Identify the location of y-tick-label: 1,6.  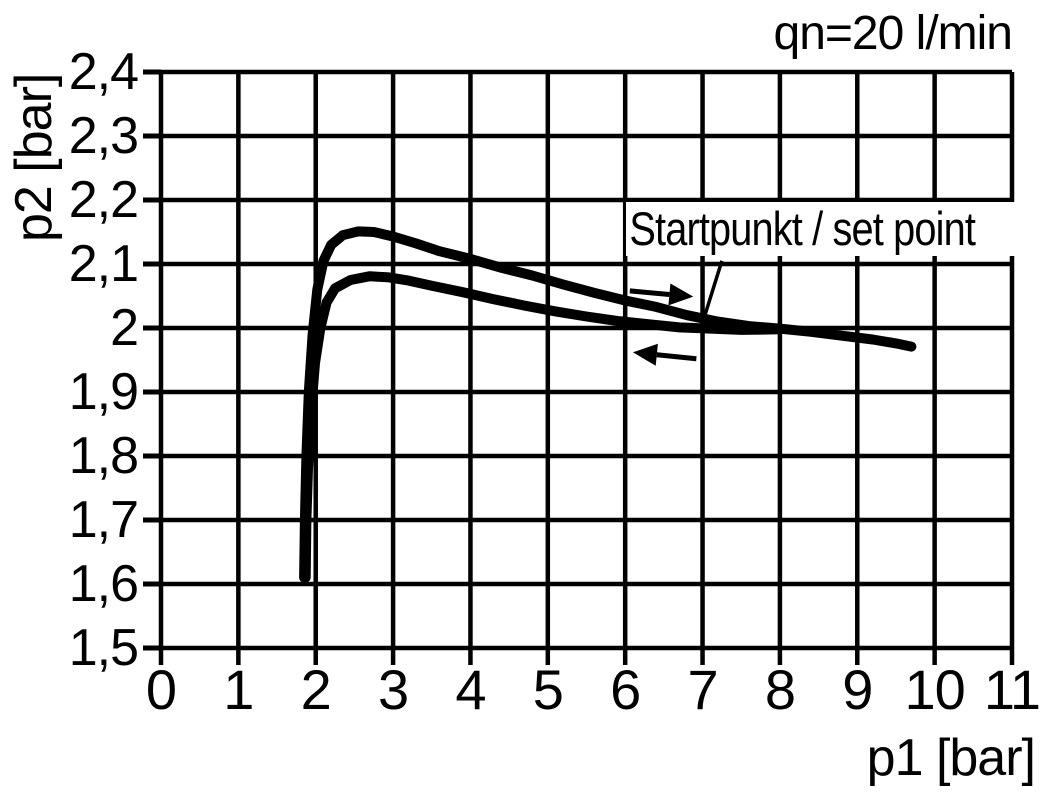
(103, 584).